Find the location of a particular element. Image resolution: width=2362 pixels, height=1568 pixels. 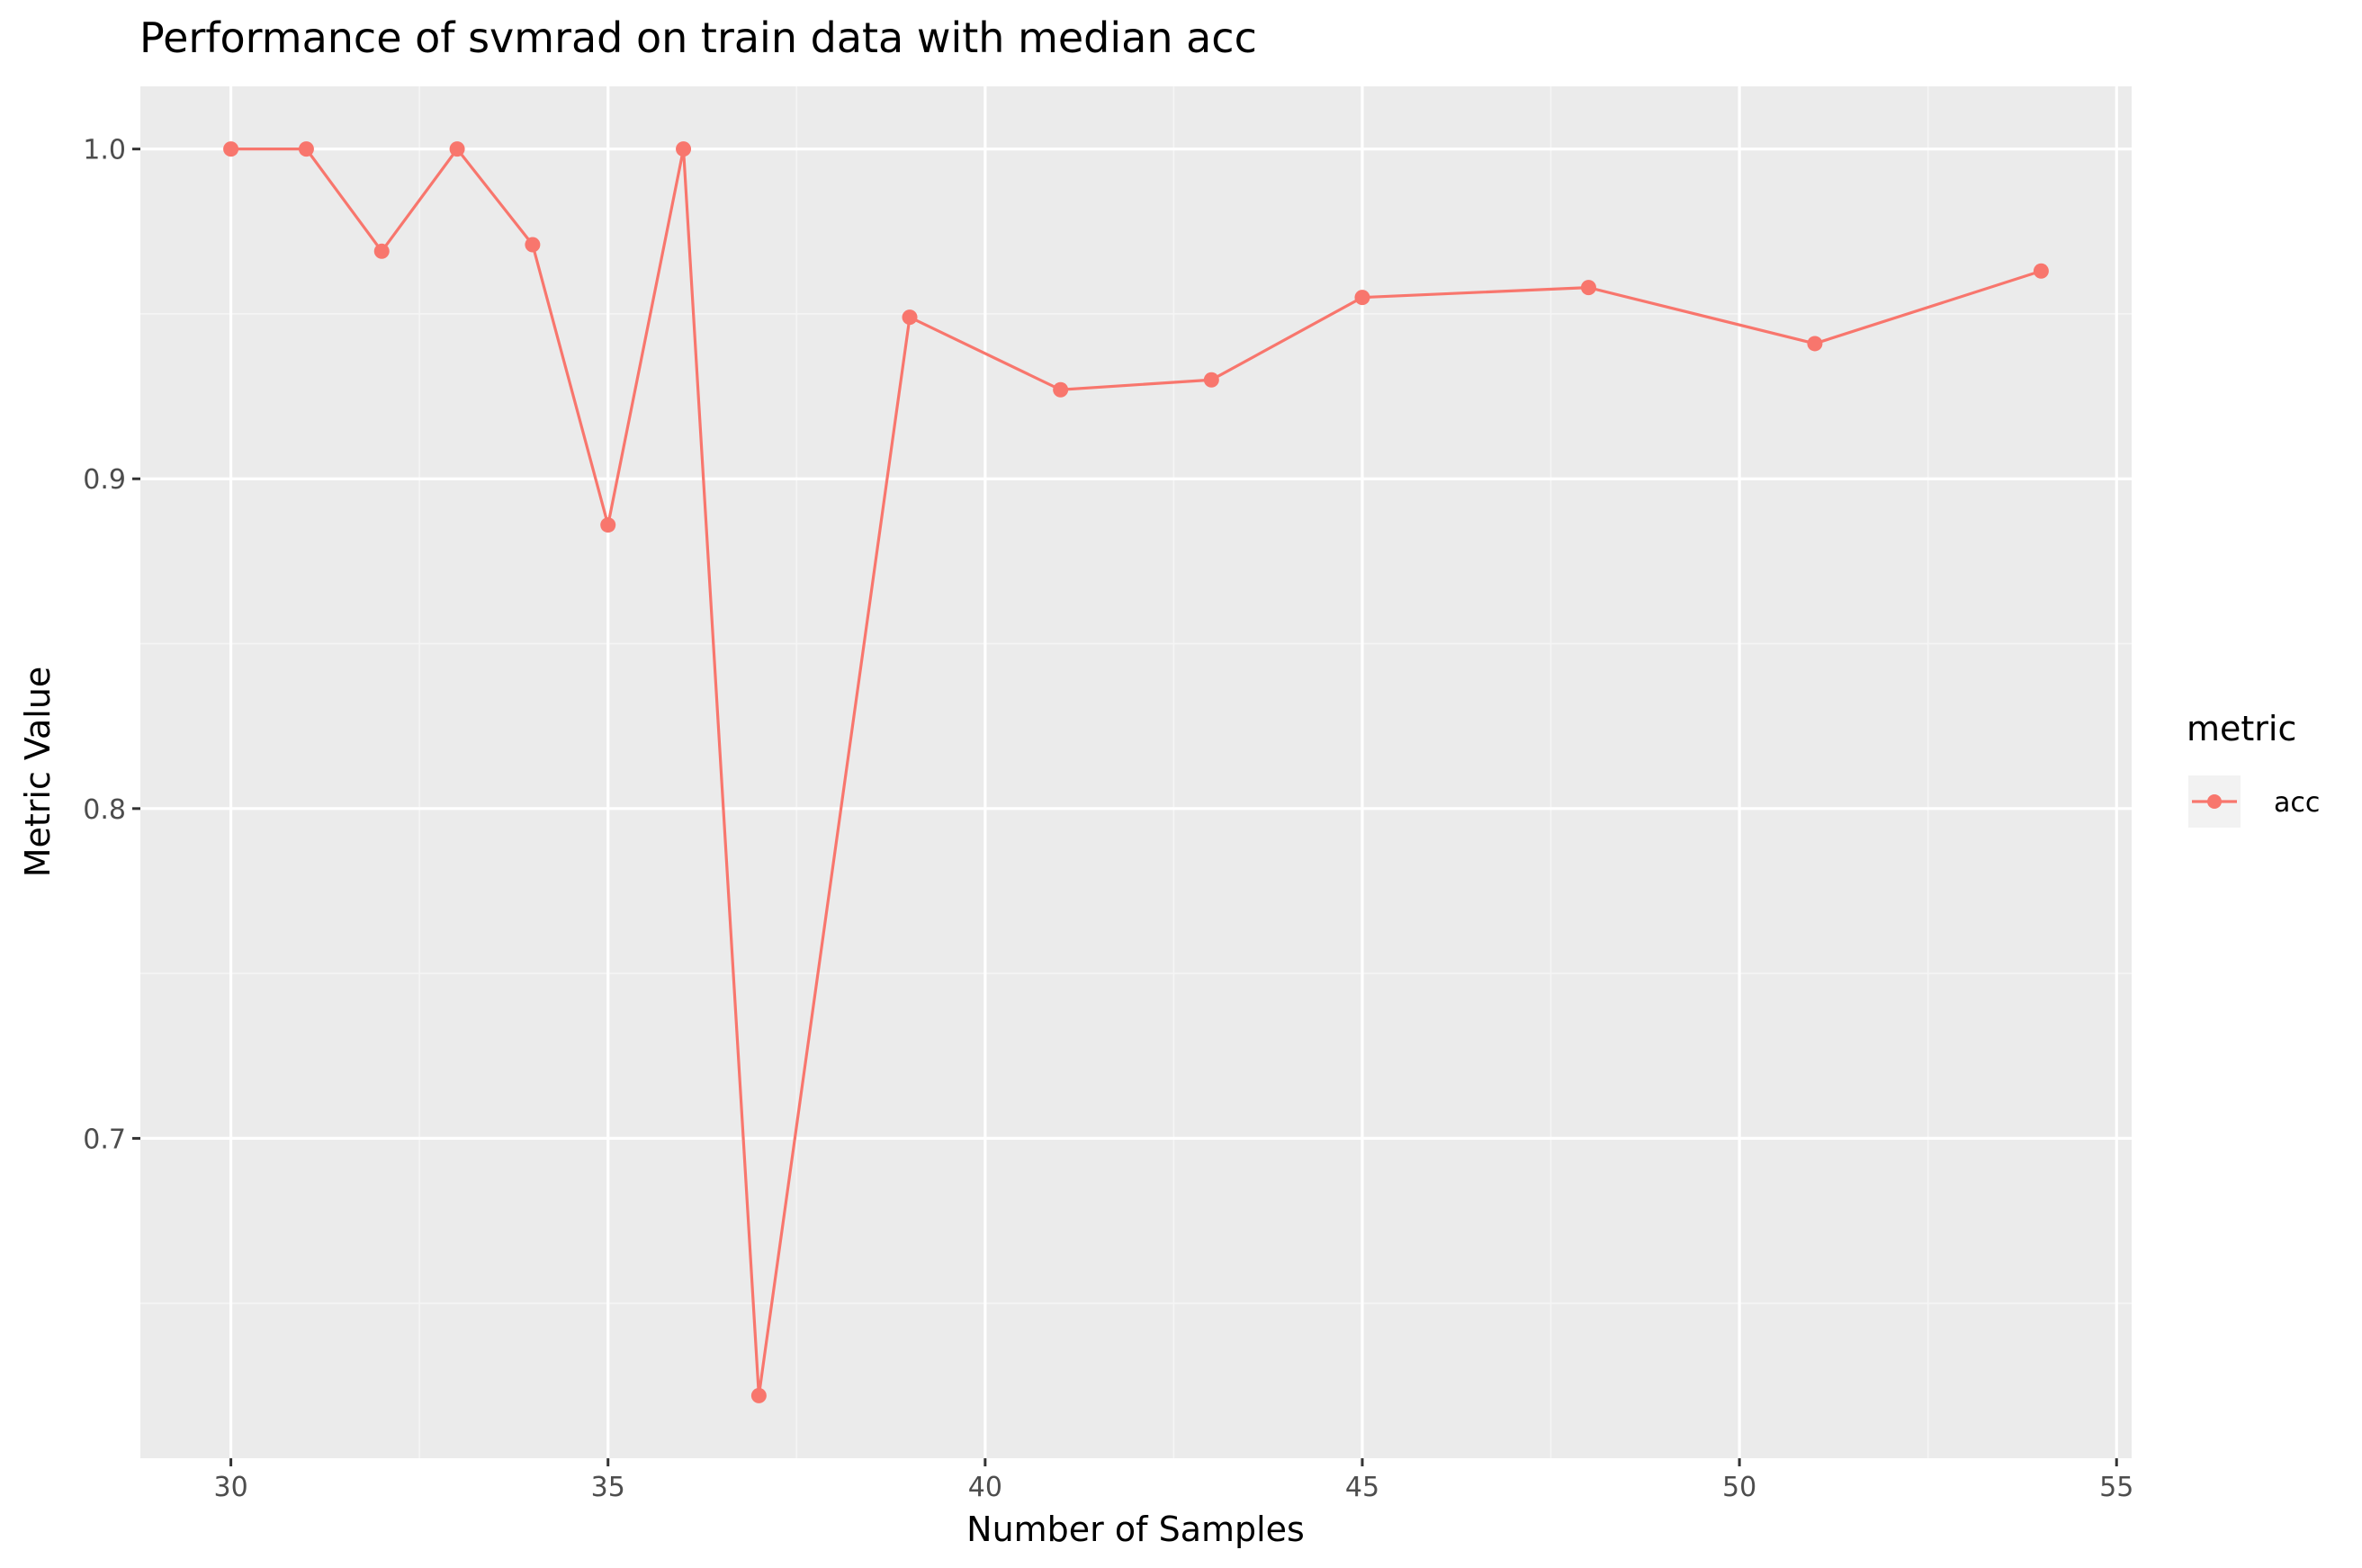

y-tick-label: 0.8 is located at coordinates (105, 810).